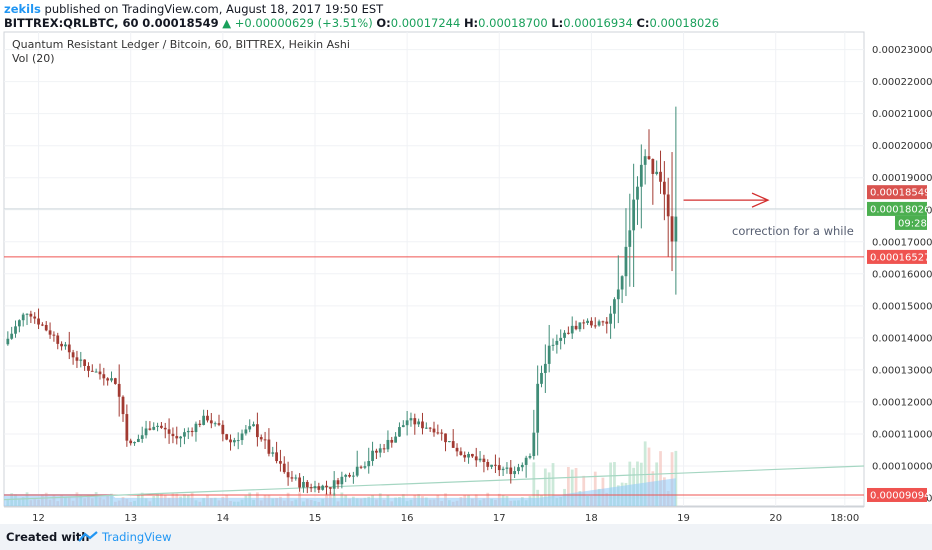  What do you see at coordinates (902, 370) in the screenshot?
I see `price-tick-label: 0.00013000` at bounding box center [902, 370].